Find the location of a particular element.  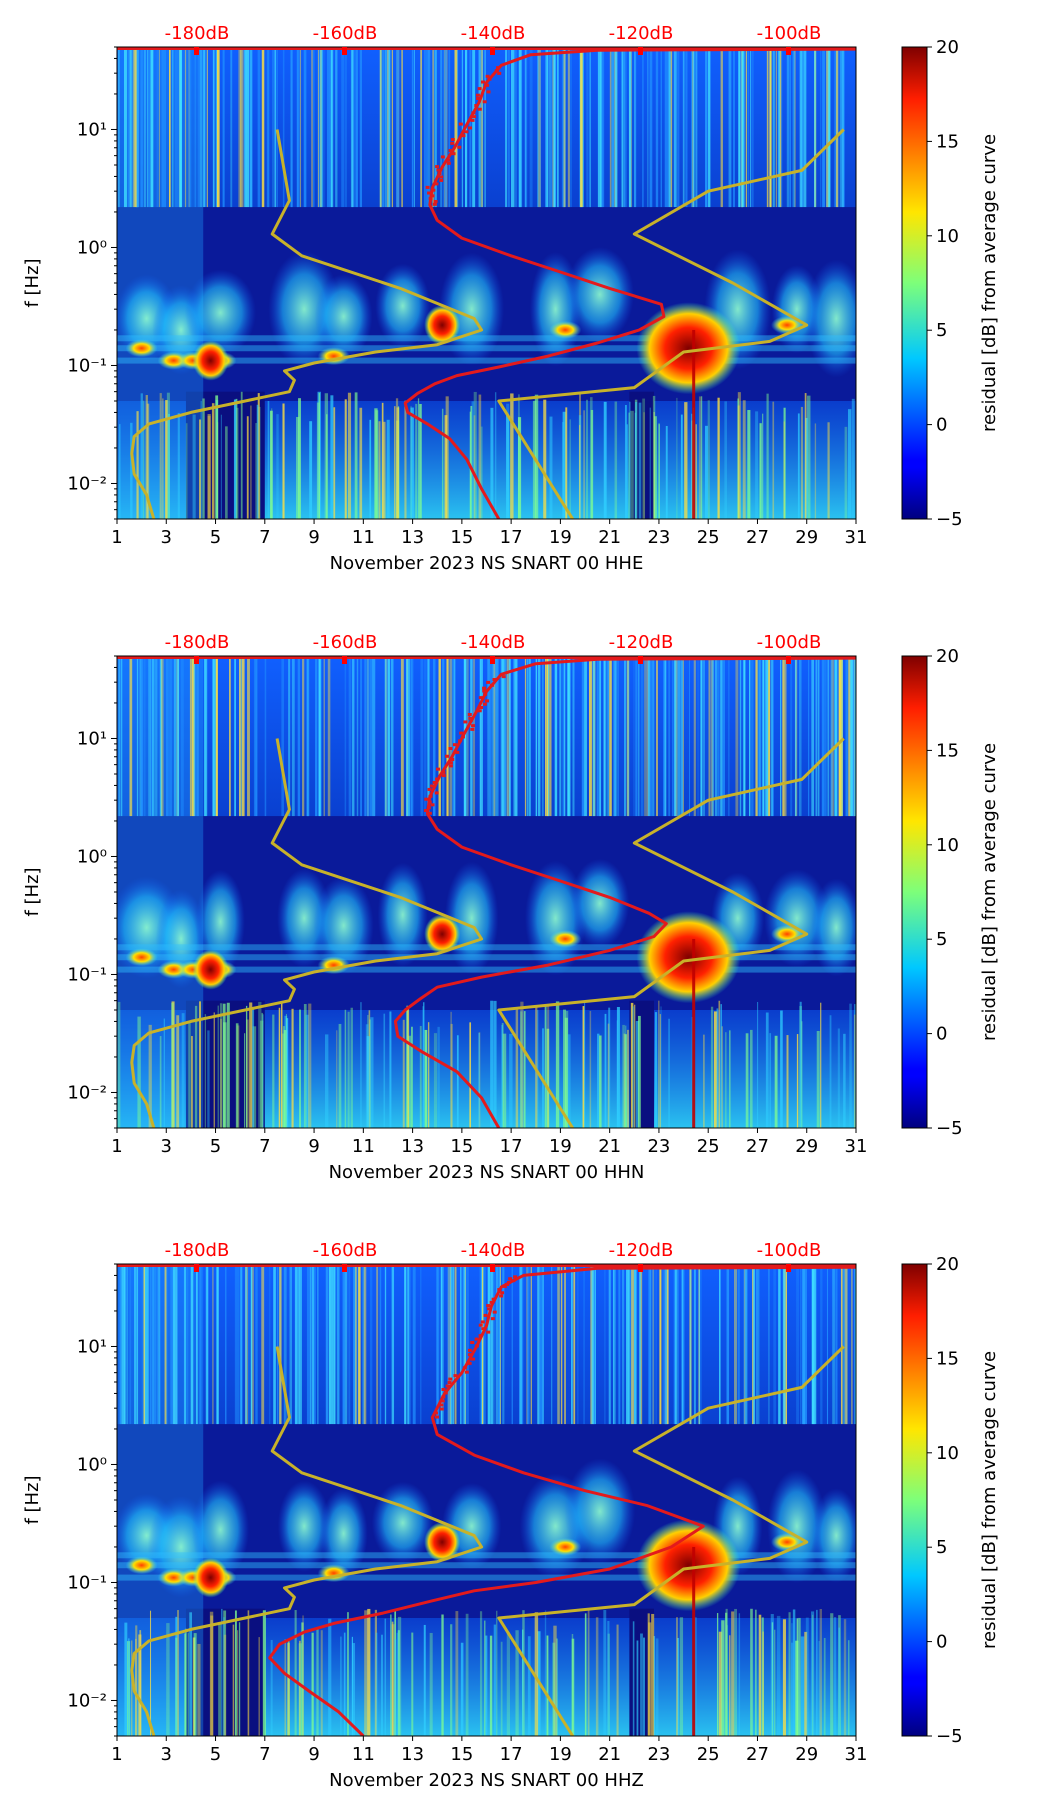

colorbar-tick-label: 10 is located at coordinates (947, 845).